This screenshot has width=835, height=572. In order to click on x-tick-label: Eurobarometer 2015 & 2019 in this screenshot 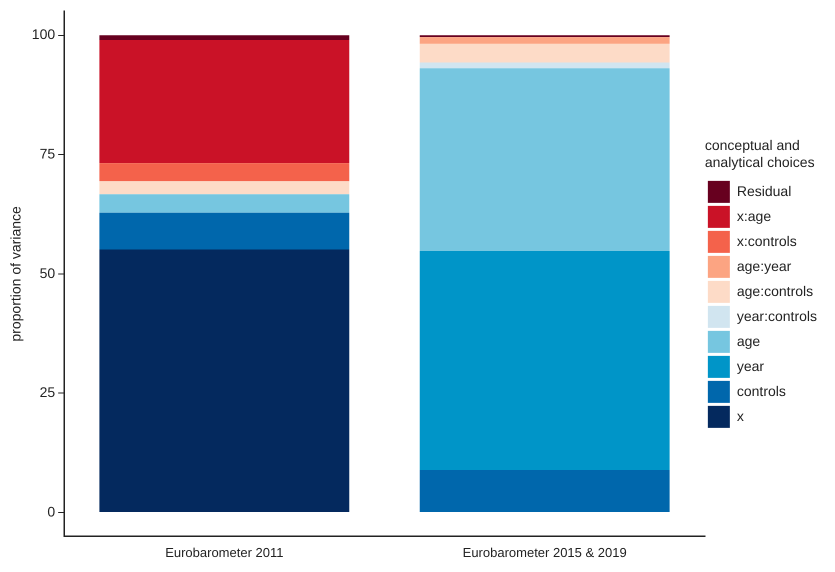, I will do `click(544, 552)`.